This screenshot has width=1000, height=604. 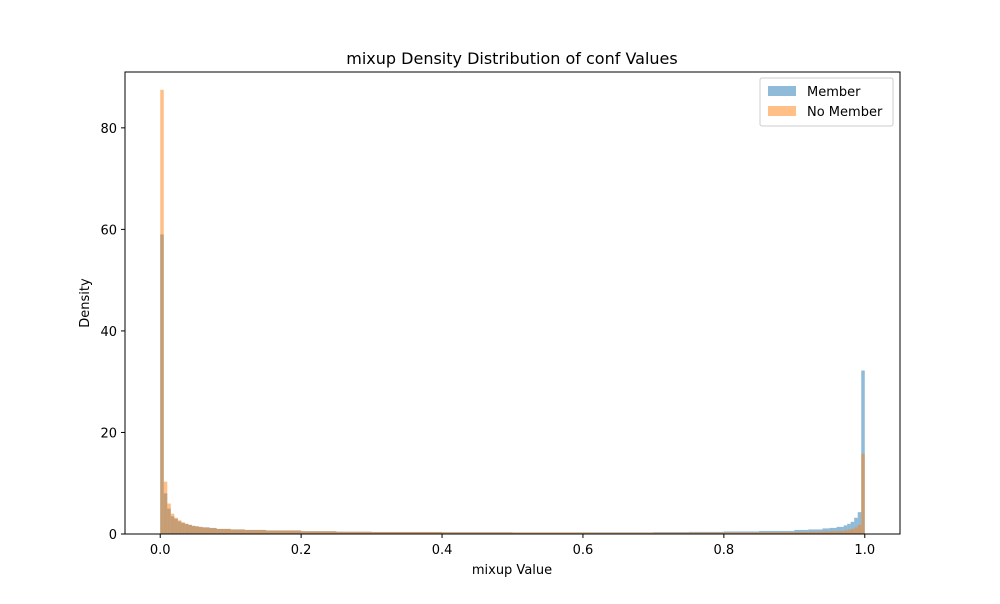 I want to click on legend-swatch-no-member, so click(x=782, y=111).